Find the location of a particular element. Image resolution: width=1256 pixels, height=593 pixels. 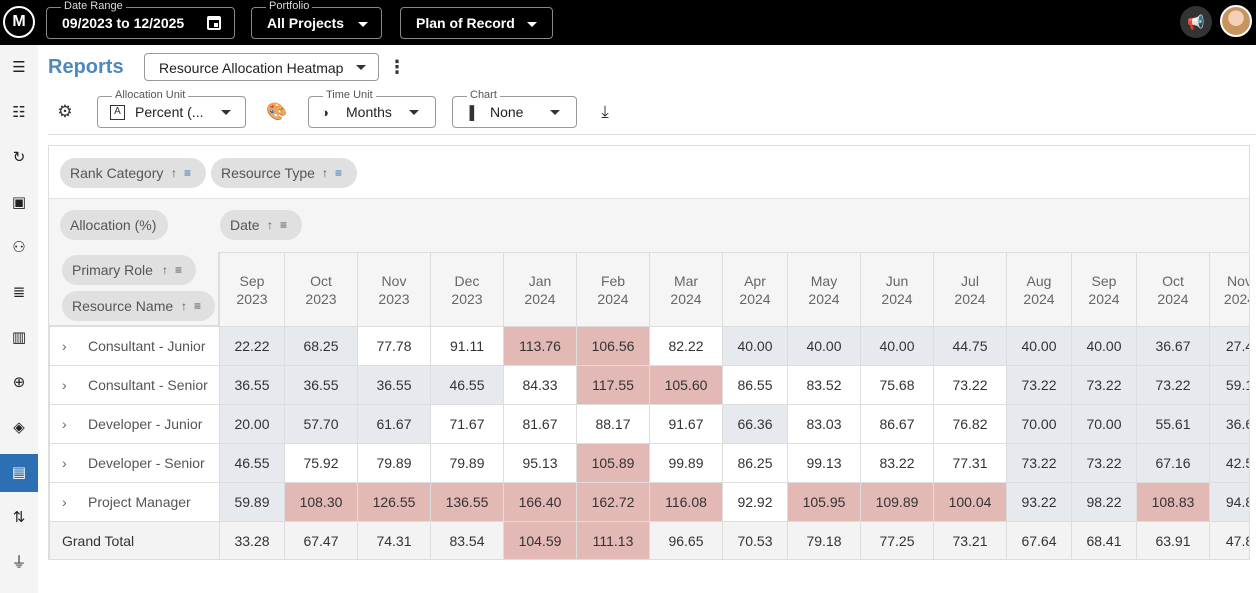

row-chip-resource-name: Resource Name ↑ ≡ is located at coordinates (138, 306).